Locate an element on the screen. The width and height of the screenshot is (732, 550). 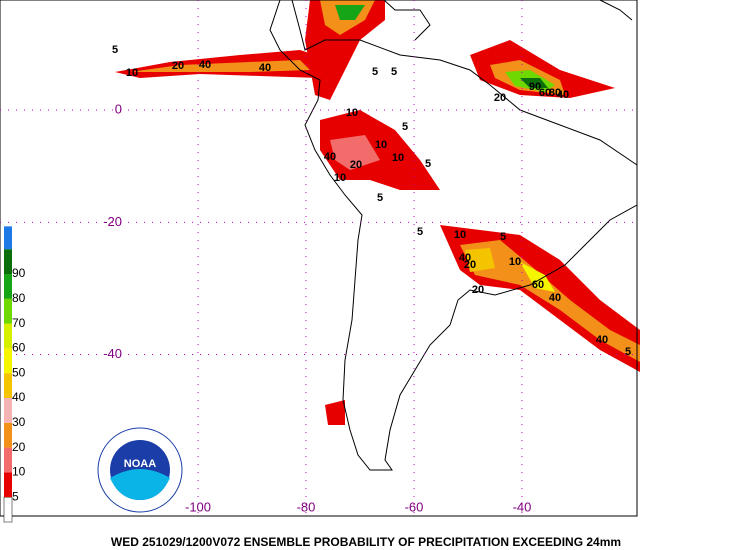
colorbar-label: 90 is located at coordinates (19, 273).